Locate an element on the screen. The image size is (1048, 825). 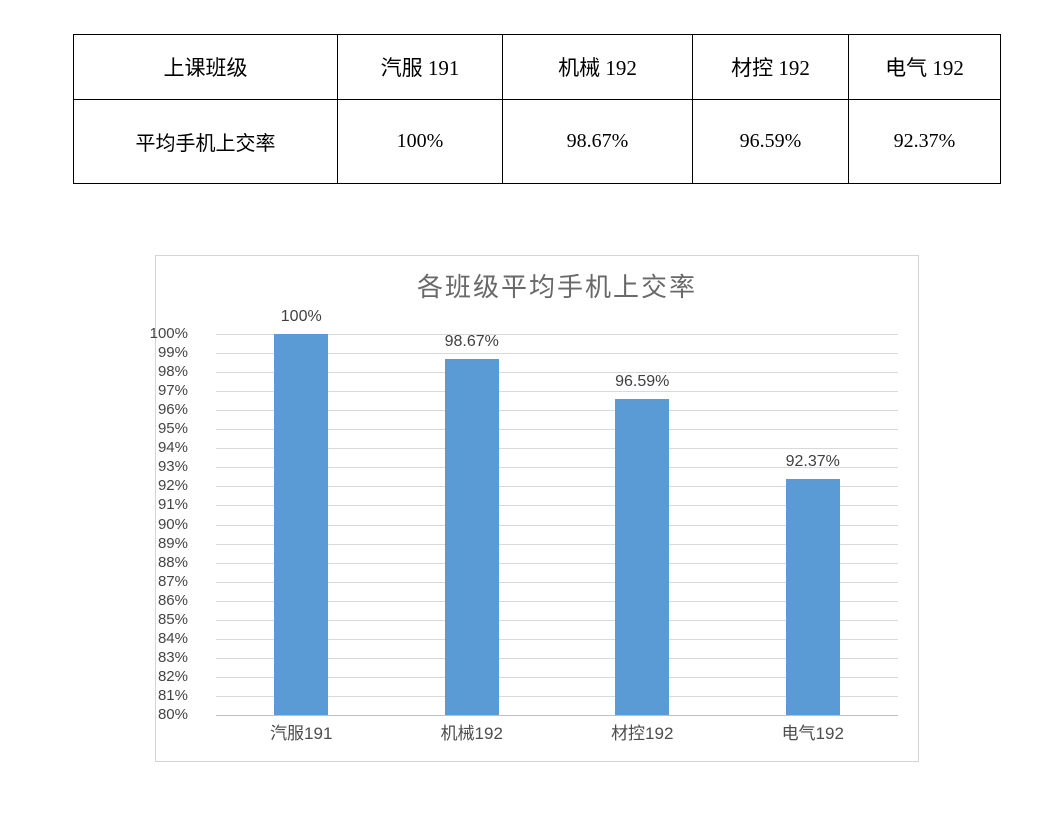
y-tick-label: 89% is located at coordinates (172, 543).